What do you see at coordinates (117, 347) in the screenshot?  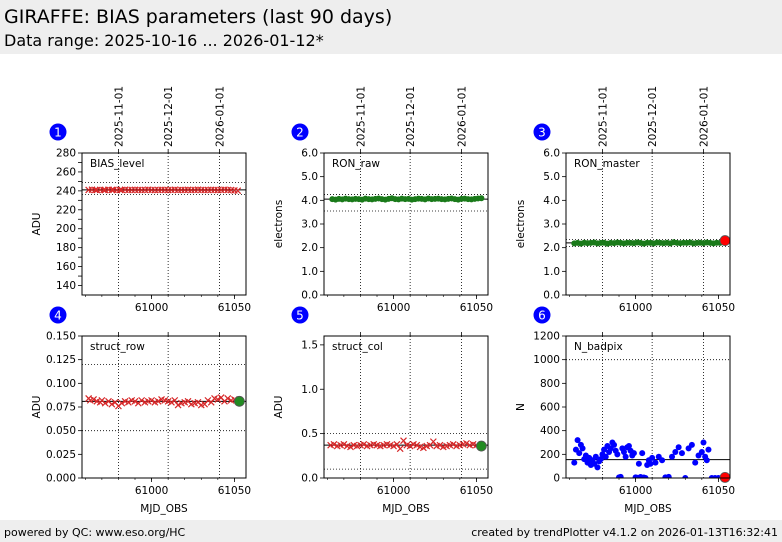 I see `panel-label: struct_row` at bounding box center [117, 347].